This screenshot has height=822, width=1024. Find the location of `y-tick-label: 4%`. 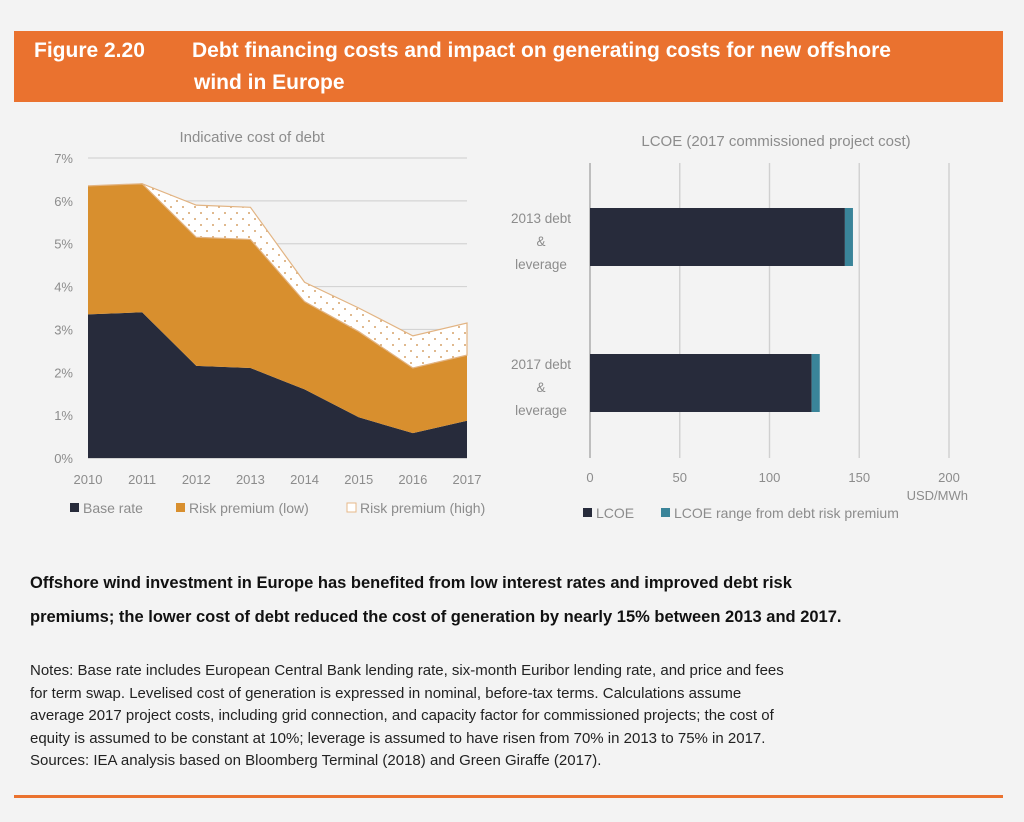

y-tick-label: 4% is located at coordinates (63, 287).